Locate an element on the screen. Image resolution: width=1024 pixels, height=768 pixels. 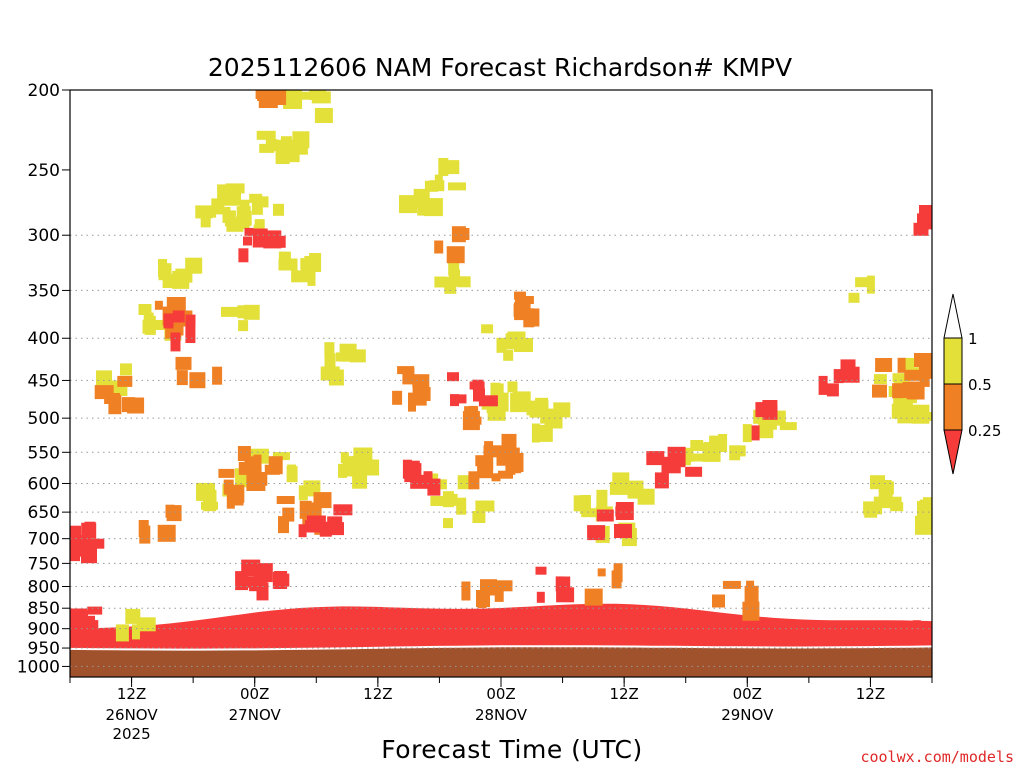
colorbar-bottom-arrow is located at coordinates (953, 452).